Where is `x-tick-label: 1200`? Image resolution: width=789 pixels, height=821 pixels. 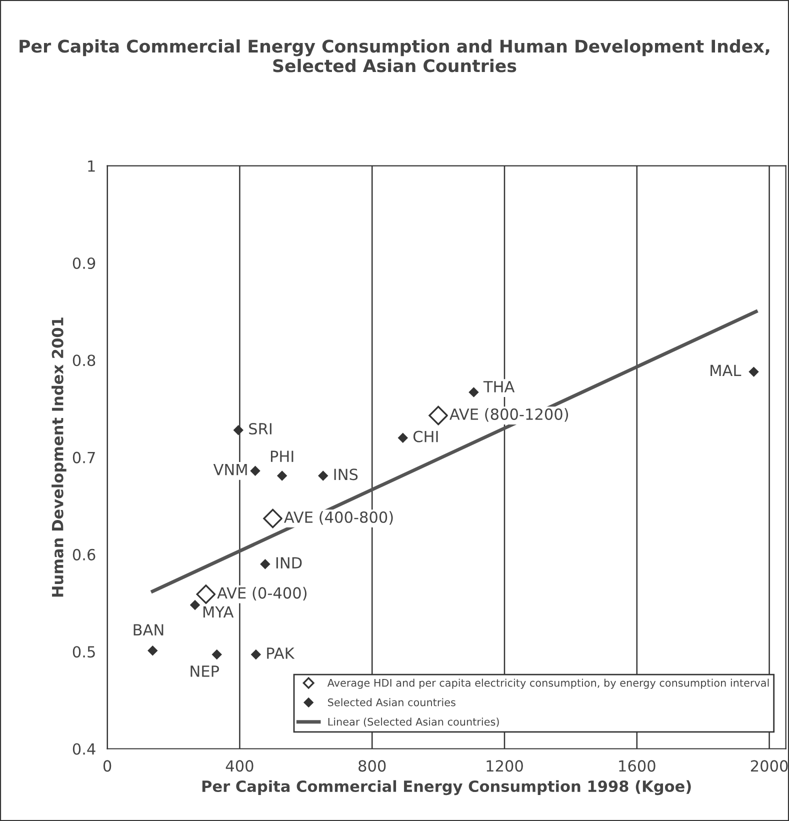
x-tick-label: 1200 is located at coordinates (504, 766).